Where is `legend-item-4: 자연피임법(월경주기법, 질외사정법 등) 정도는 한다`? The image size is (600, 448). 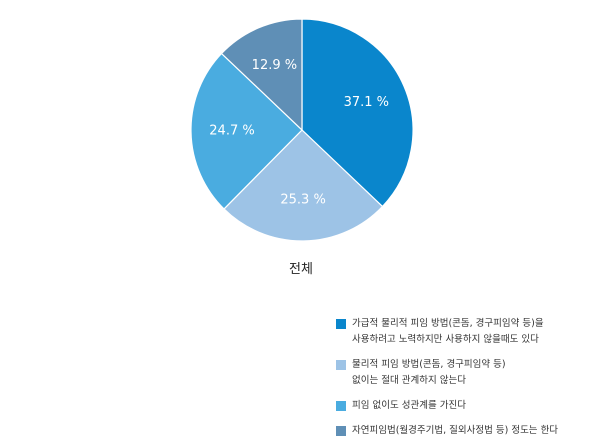 legend-item-4: 자연피임법(월경주기법, 질외사정법 등) 정도는 한다 is located at coordinates (465, 431).